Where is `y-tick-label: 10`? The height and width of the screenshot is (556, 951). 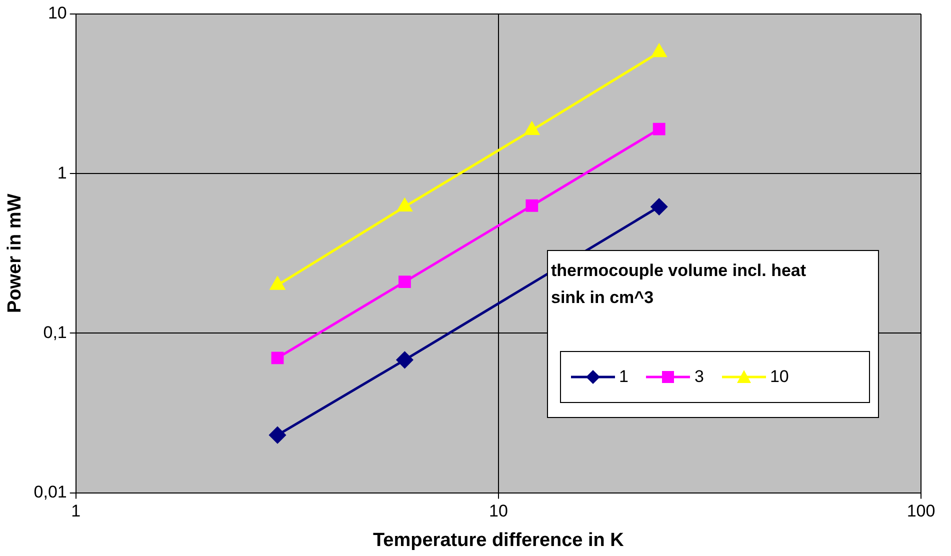
y-tick-label: 10 is located at coordinates (57, 13).